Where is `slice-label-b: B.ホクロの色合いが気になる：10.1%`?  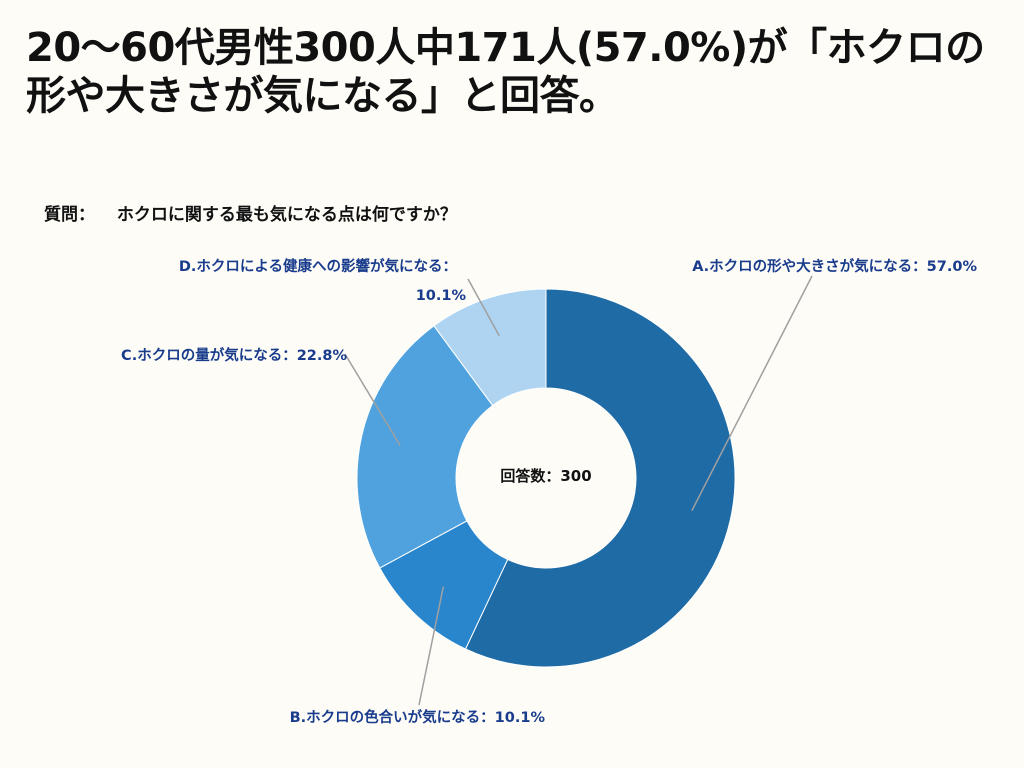 slice-label-b: B.ホクロの色合いが気になる：10.1% is located at coordinates (418, 717).